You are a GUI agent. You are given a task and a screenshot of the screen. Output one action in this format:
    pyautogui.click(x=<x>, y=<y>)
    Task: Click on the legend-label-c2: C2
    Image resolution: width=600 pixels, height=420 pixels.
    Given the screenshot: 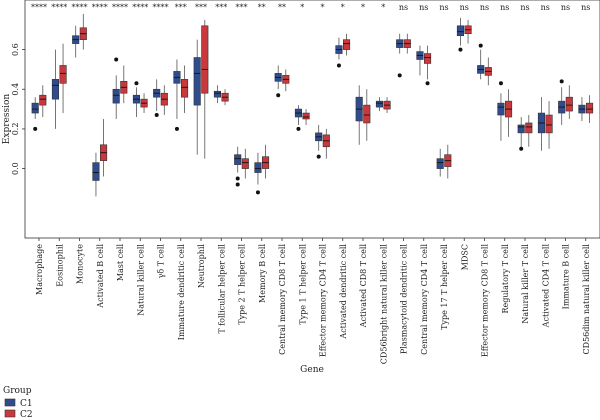 What is the action you would take?
    pyautogui.click(x=26, y=415)
    